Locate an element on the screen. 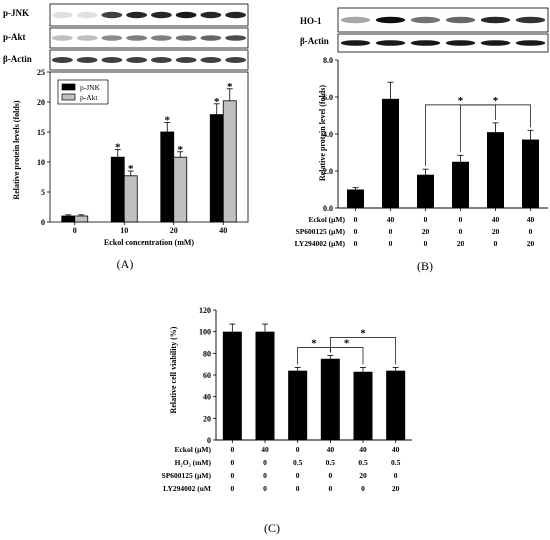 Image resolution: width=550 pixels, height=540 pixels. panel-b-ytick-label: 4.0 is located at coordinates (328, 134).